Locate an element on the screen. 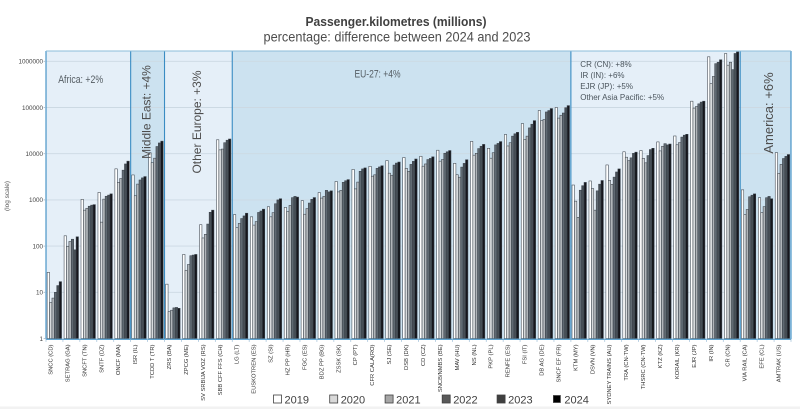 The image size is (800, 409). svg-text: IR (IN) is located at coordinates (712, 352).